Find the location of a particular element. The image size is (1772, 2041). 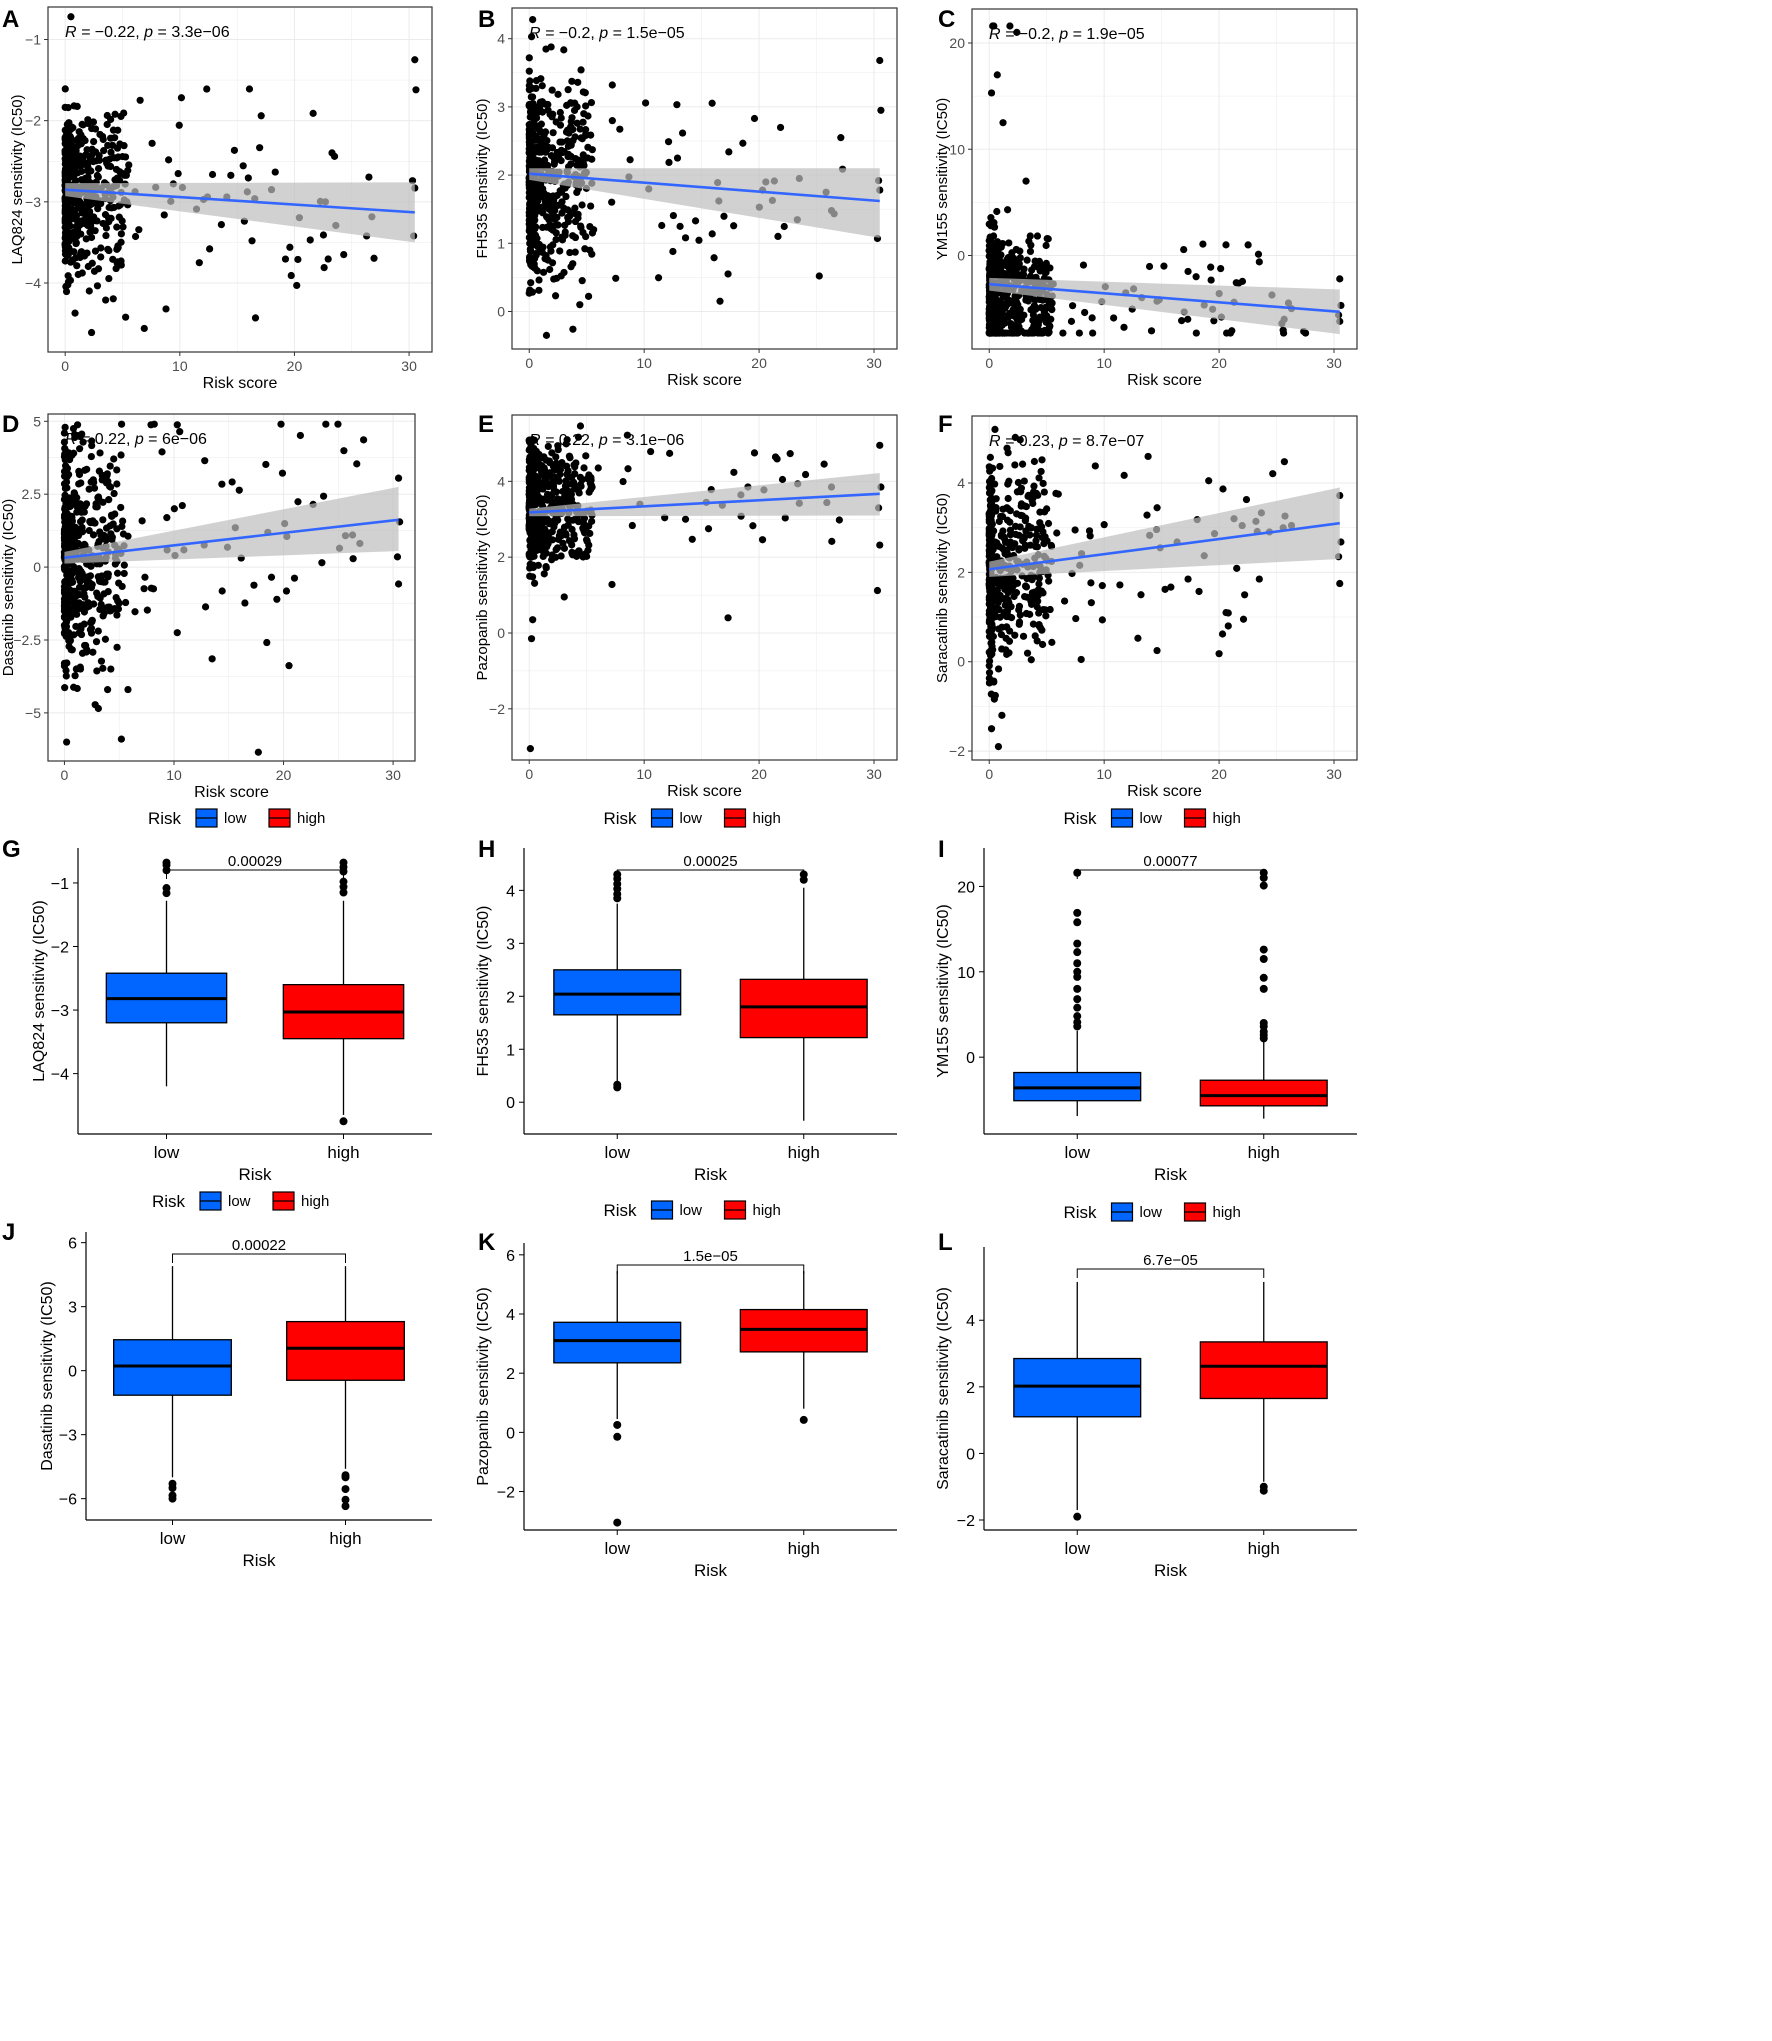

r-value: −0.22 is located at coordinates (115, 32).